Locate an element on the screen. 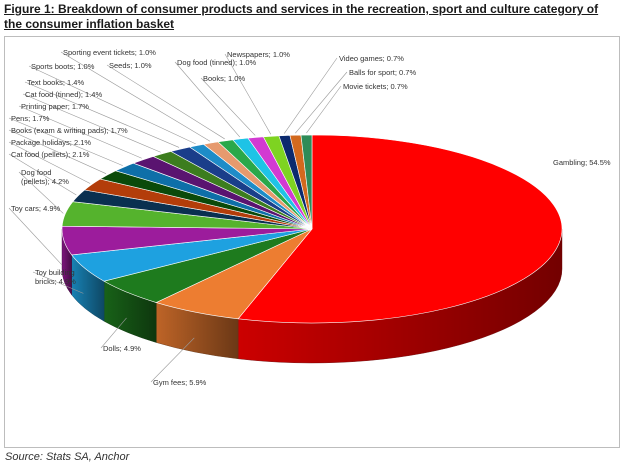  leader-newspapers is located at coordinates (248, 94).